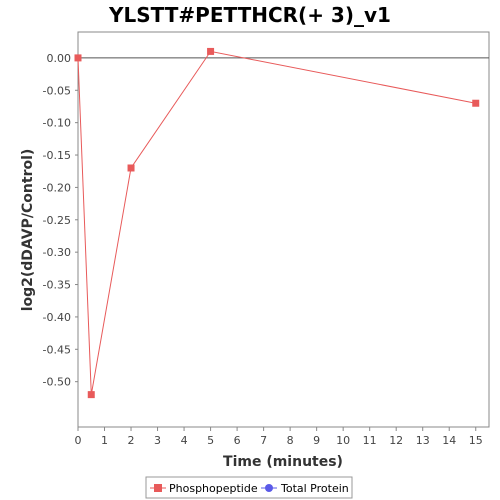 The image size is (500, 500). I want to click on x-tick-label: 11, so click(370, 440).